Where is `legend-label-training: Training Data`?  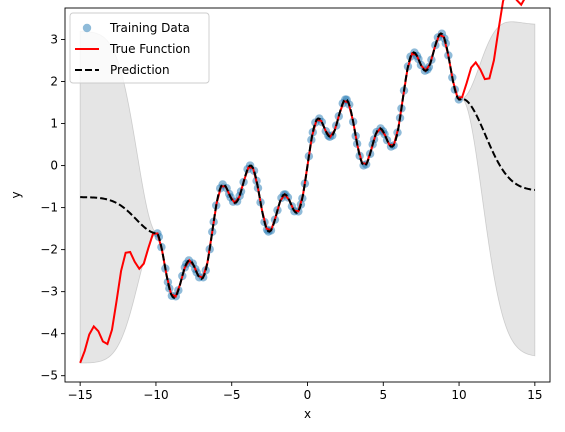 legend-label-training: Training Data is located at coordinates (149, 28).